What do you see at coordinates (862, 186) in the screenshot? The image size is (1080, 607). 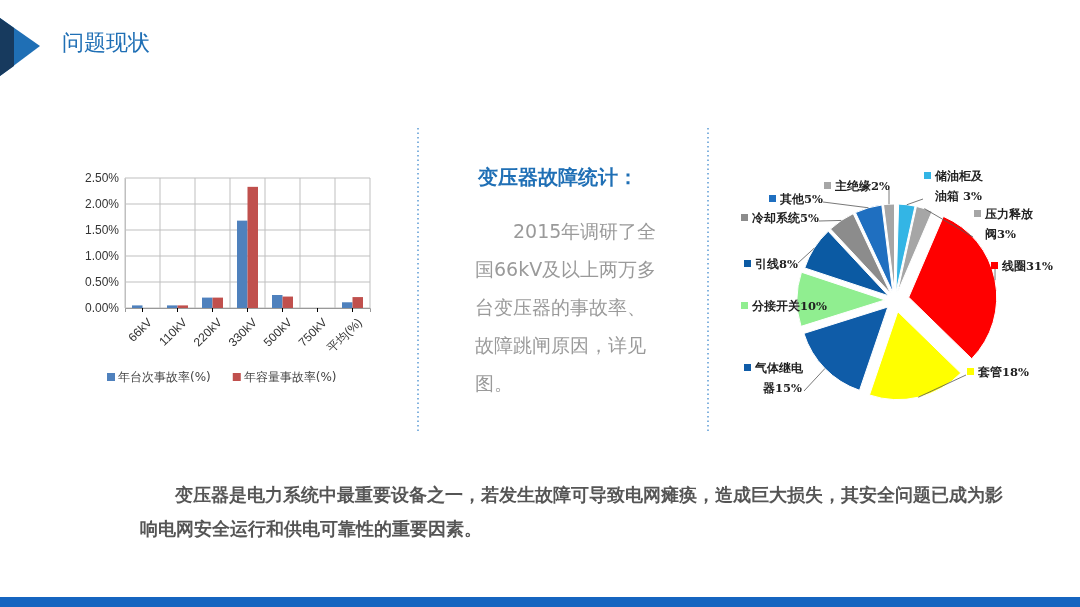 I see `legend-label: 主绝缘2%` at bounding box center [862, 186].